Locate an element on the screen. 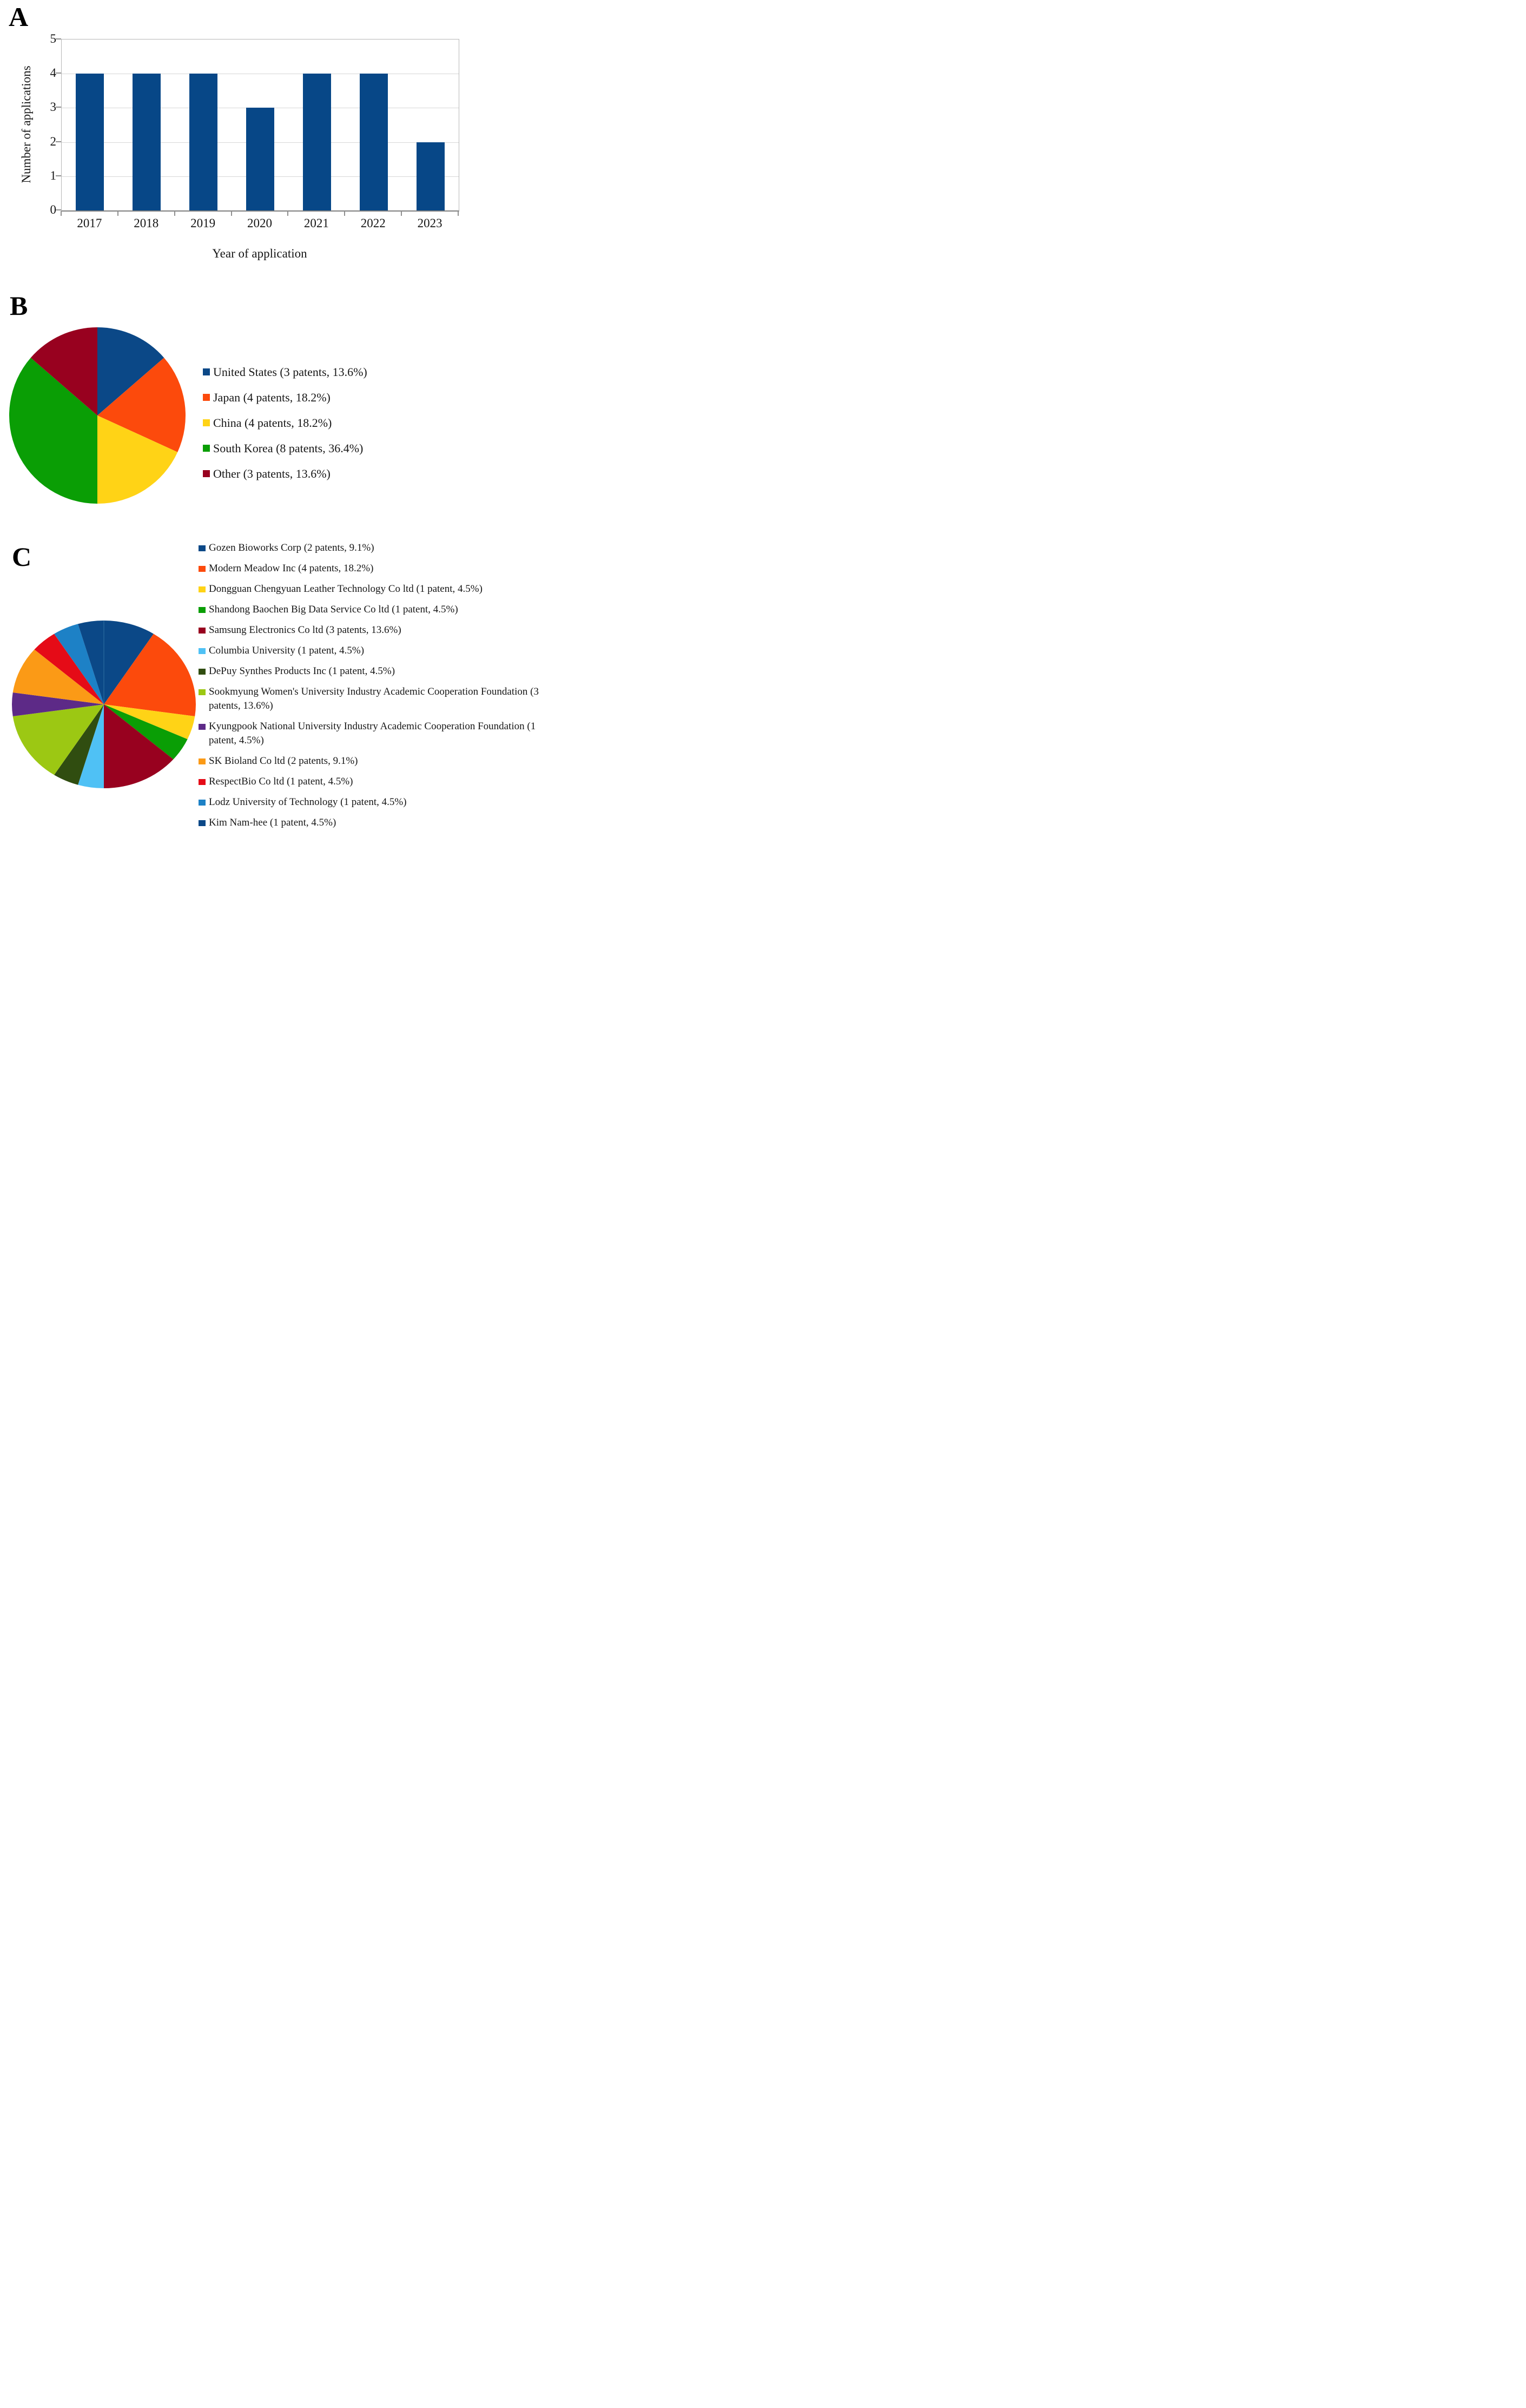 The image size is (1526, 2408). pie-chart-countries is located at coordinates (97, 415).